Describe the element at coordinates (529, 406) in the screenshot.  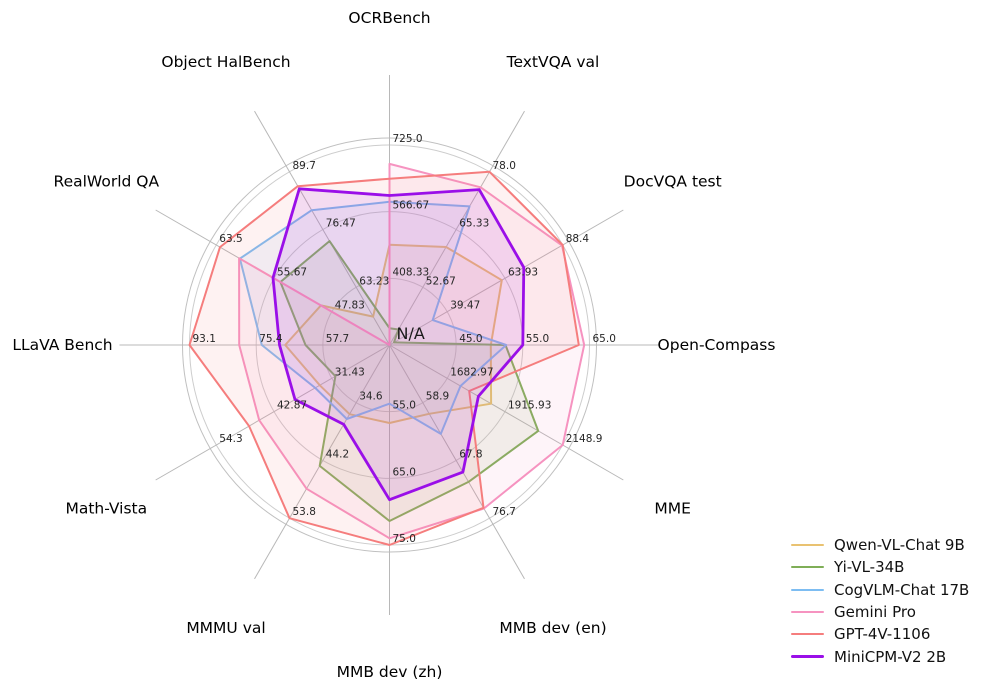
I see `tick-label: 1915.93` at that location.